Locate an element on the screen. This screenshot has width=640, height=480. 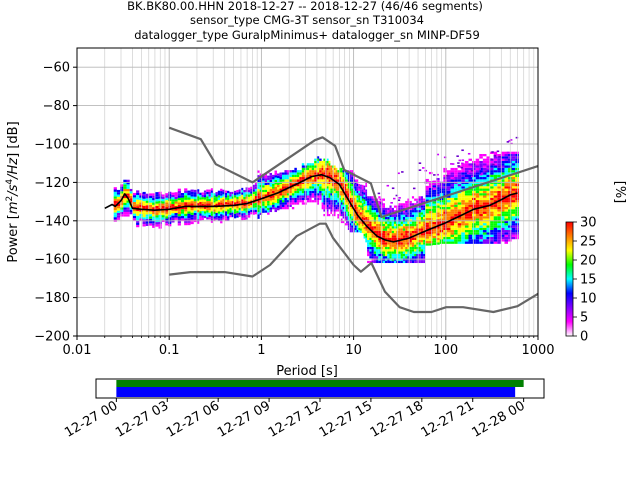
colorbar-tick-label: 30 is located at coordinates (588, 223).